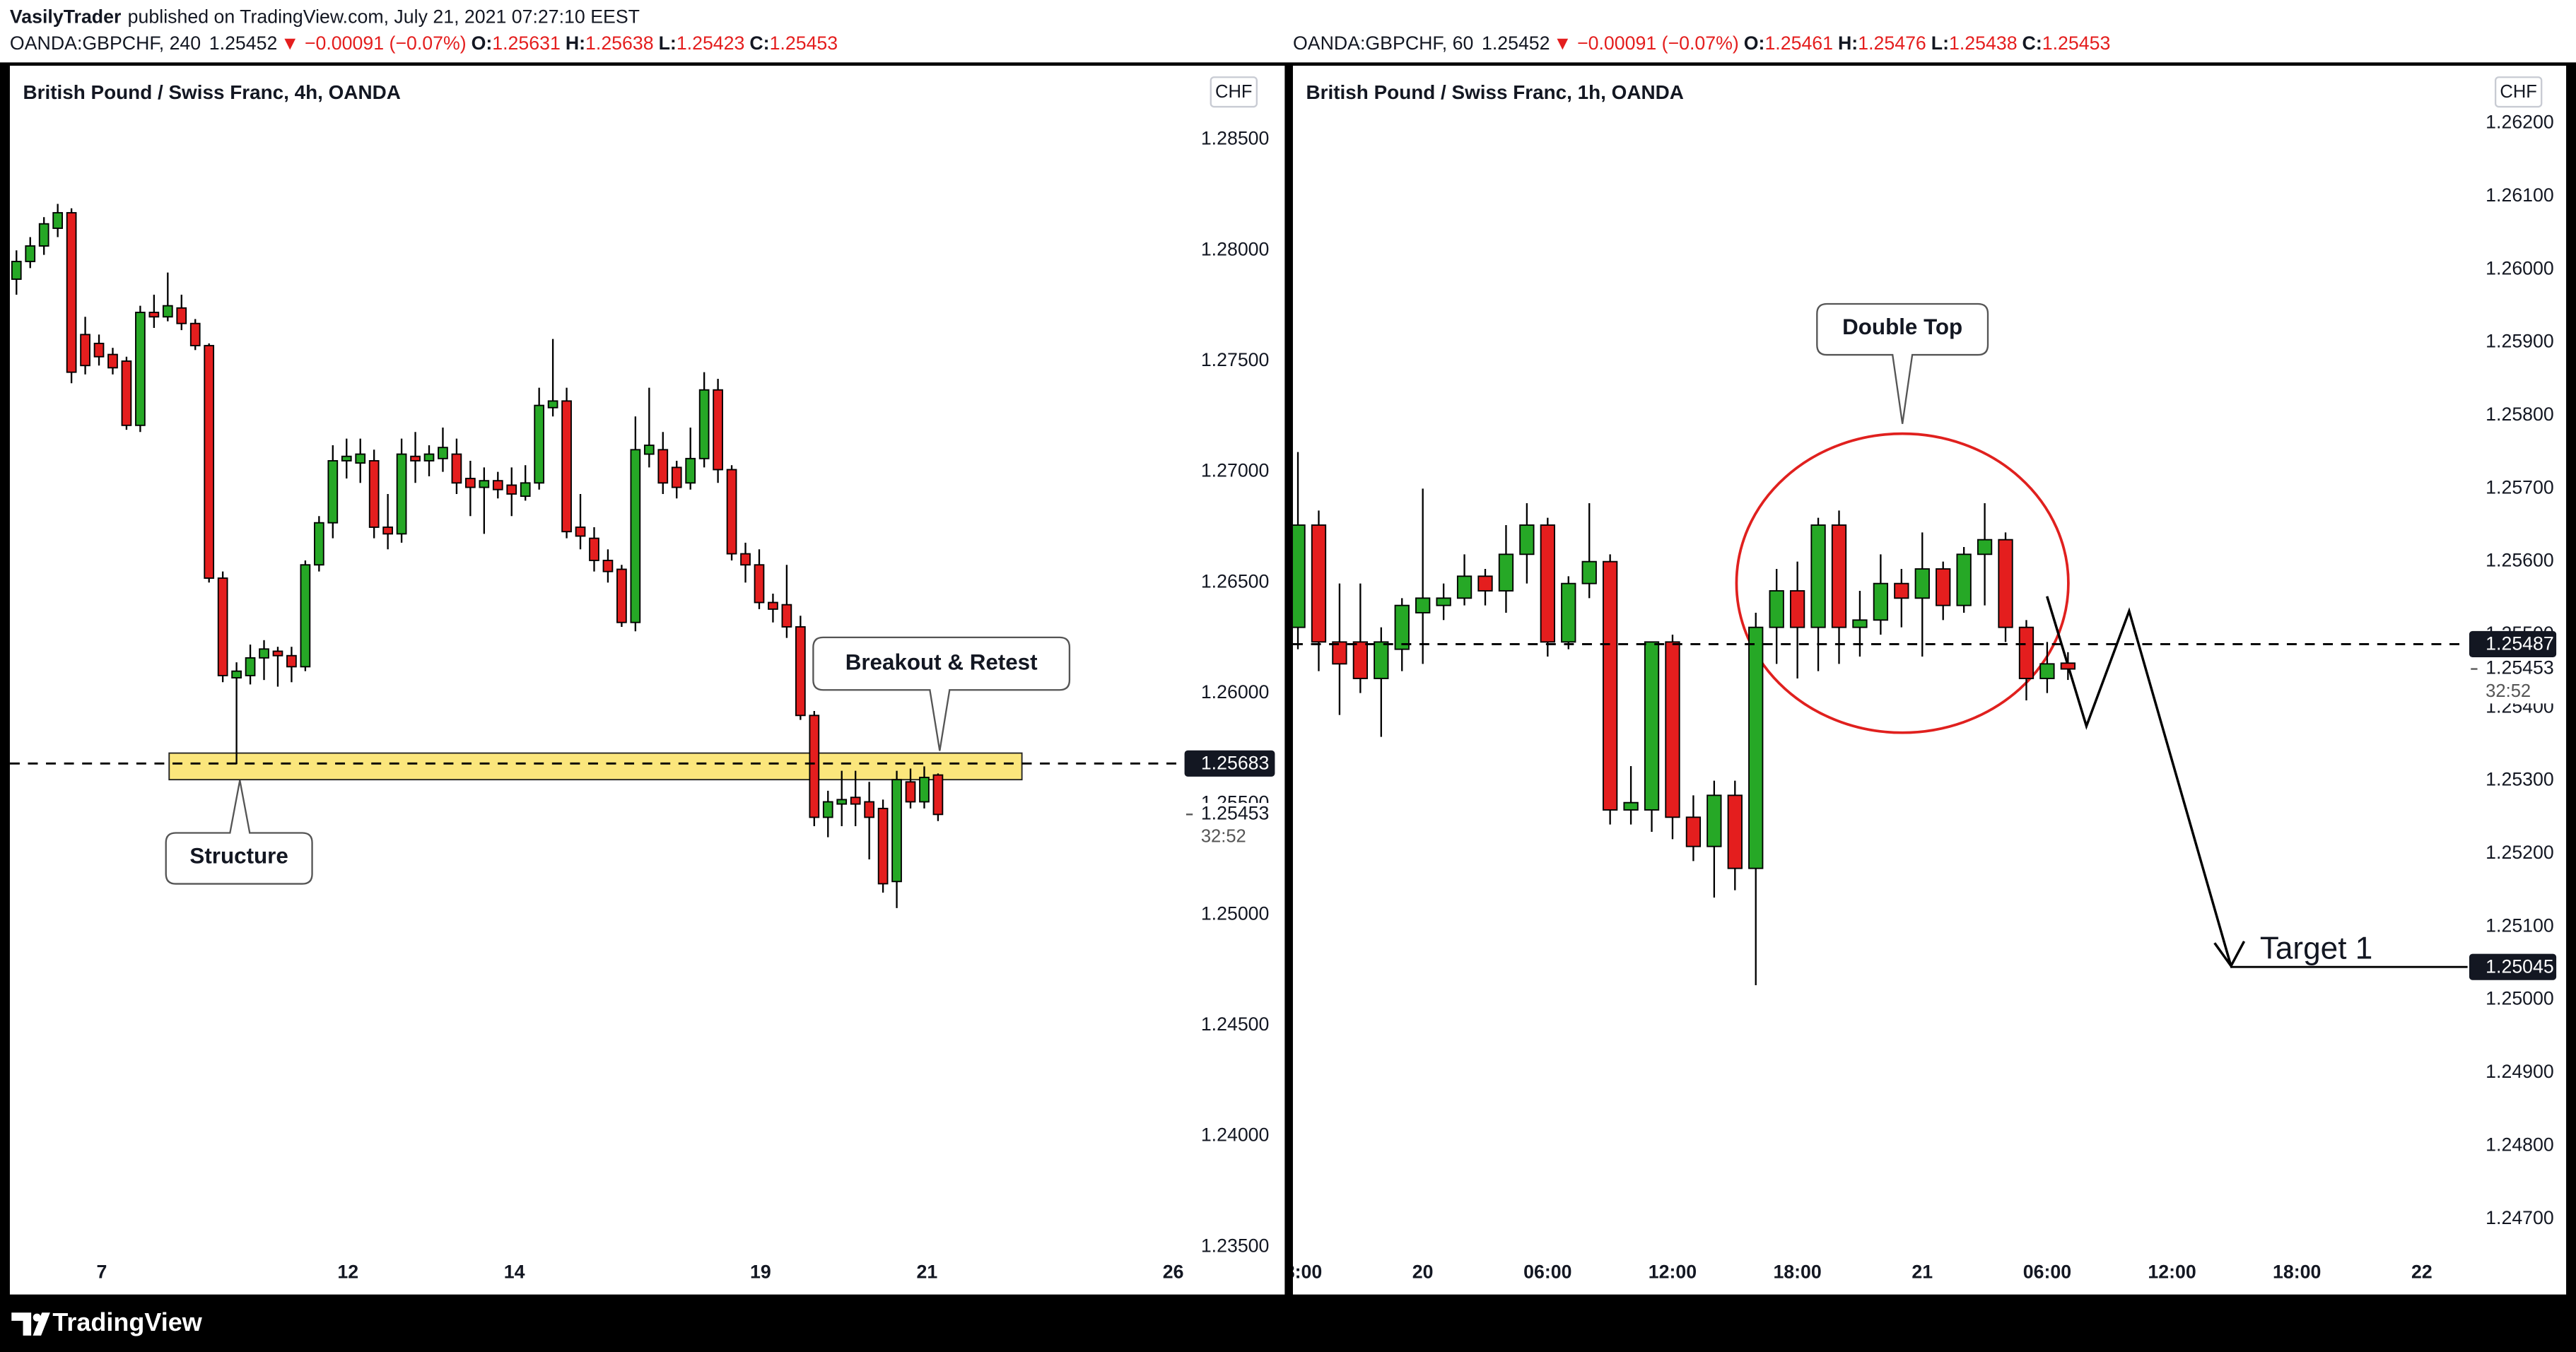 The image size is (2576, 1352). I want to click on y-tick-label: 1.25200, so click(2520, 852).